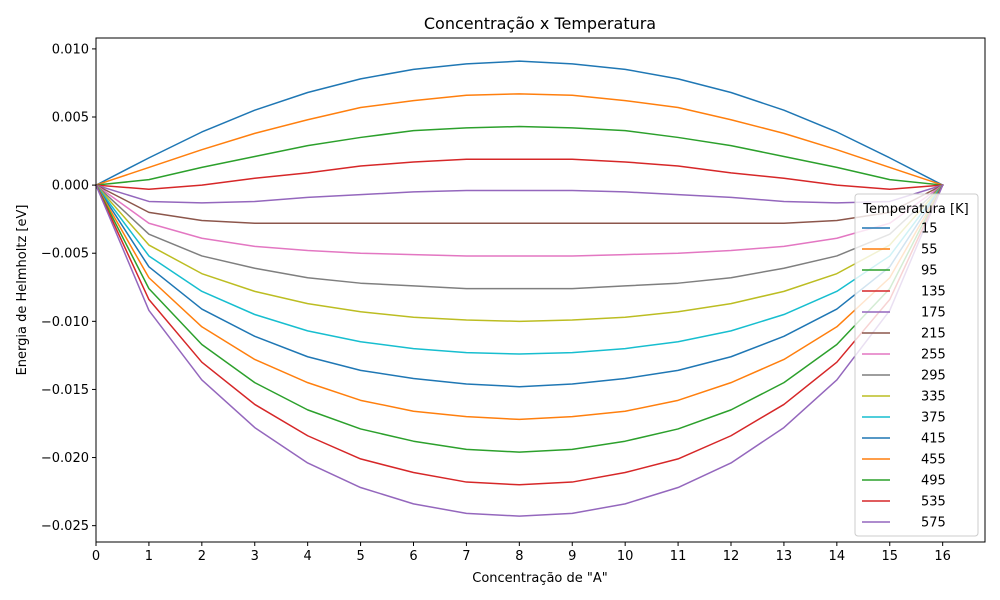 This screenshot has width=1000, height=600. Describe the element at coordinates (731, 556) in the screenshot. I see `x-tick-label: 12` at that location.